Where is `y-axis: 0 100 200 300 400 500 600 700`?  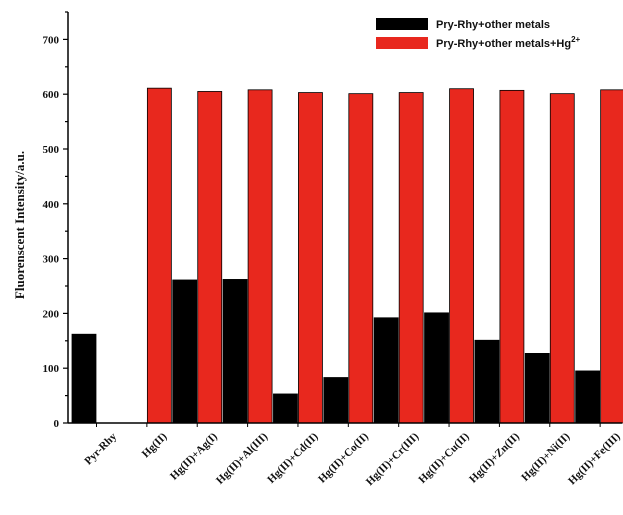
y-axis: 0 100 200 300 400 500 600 700 is located at coordinates (56, 220).